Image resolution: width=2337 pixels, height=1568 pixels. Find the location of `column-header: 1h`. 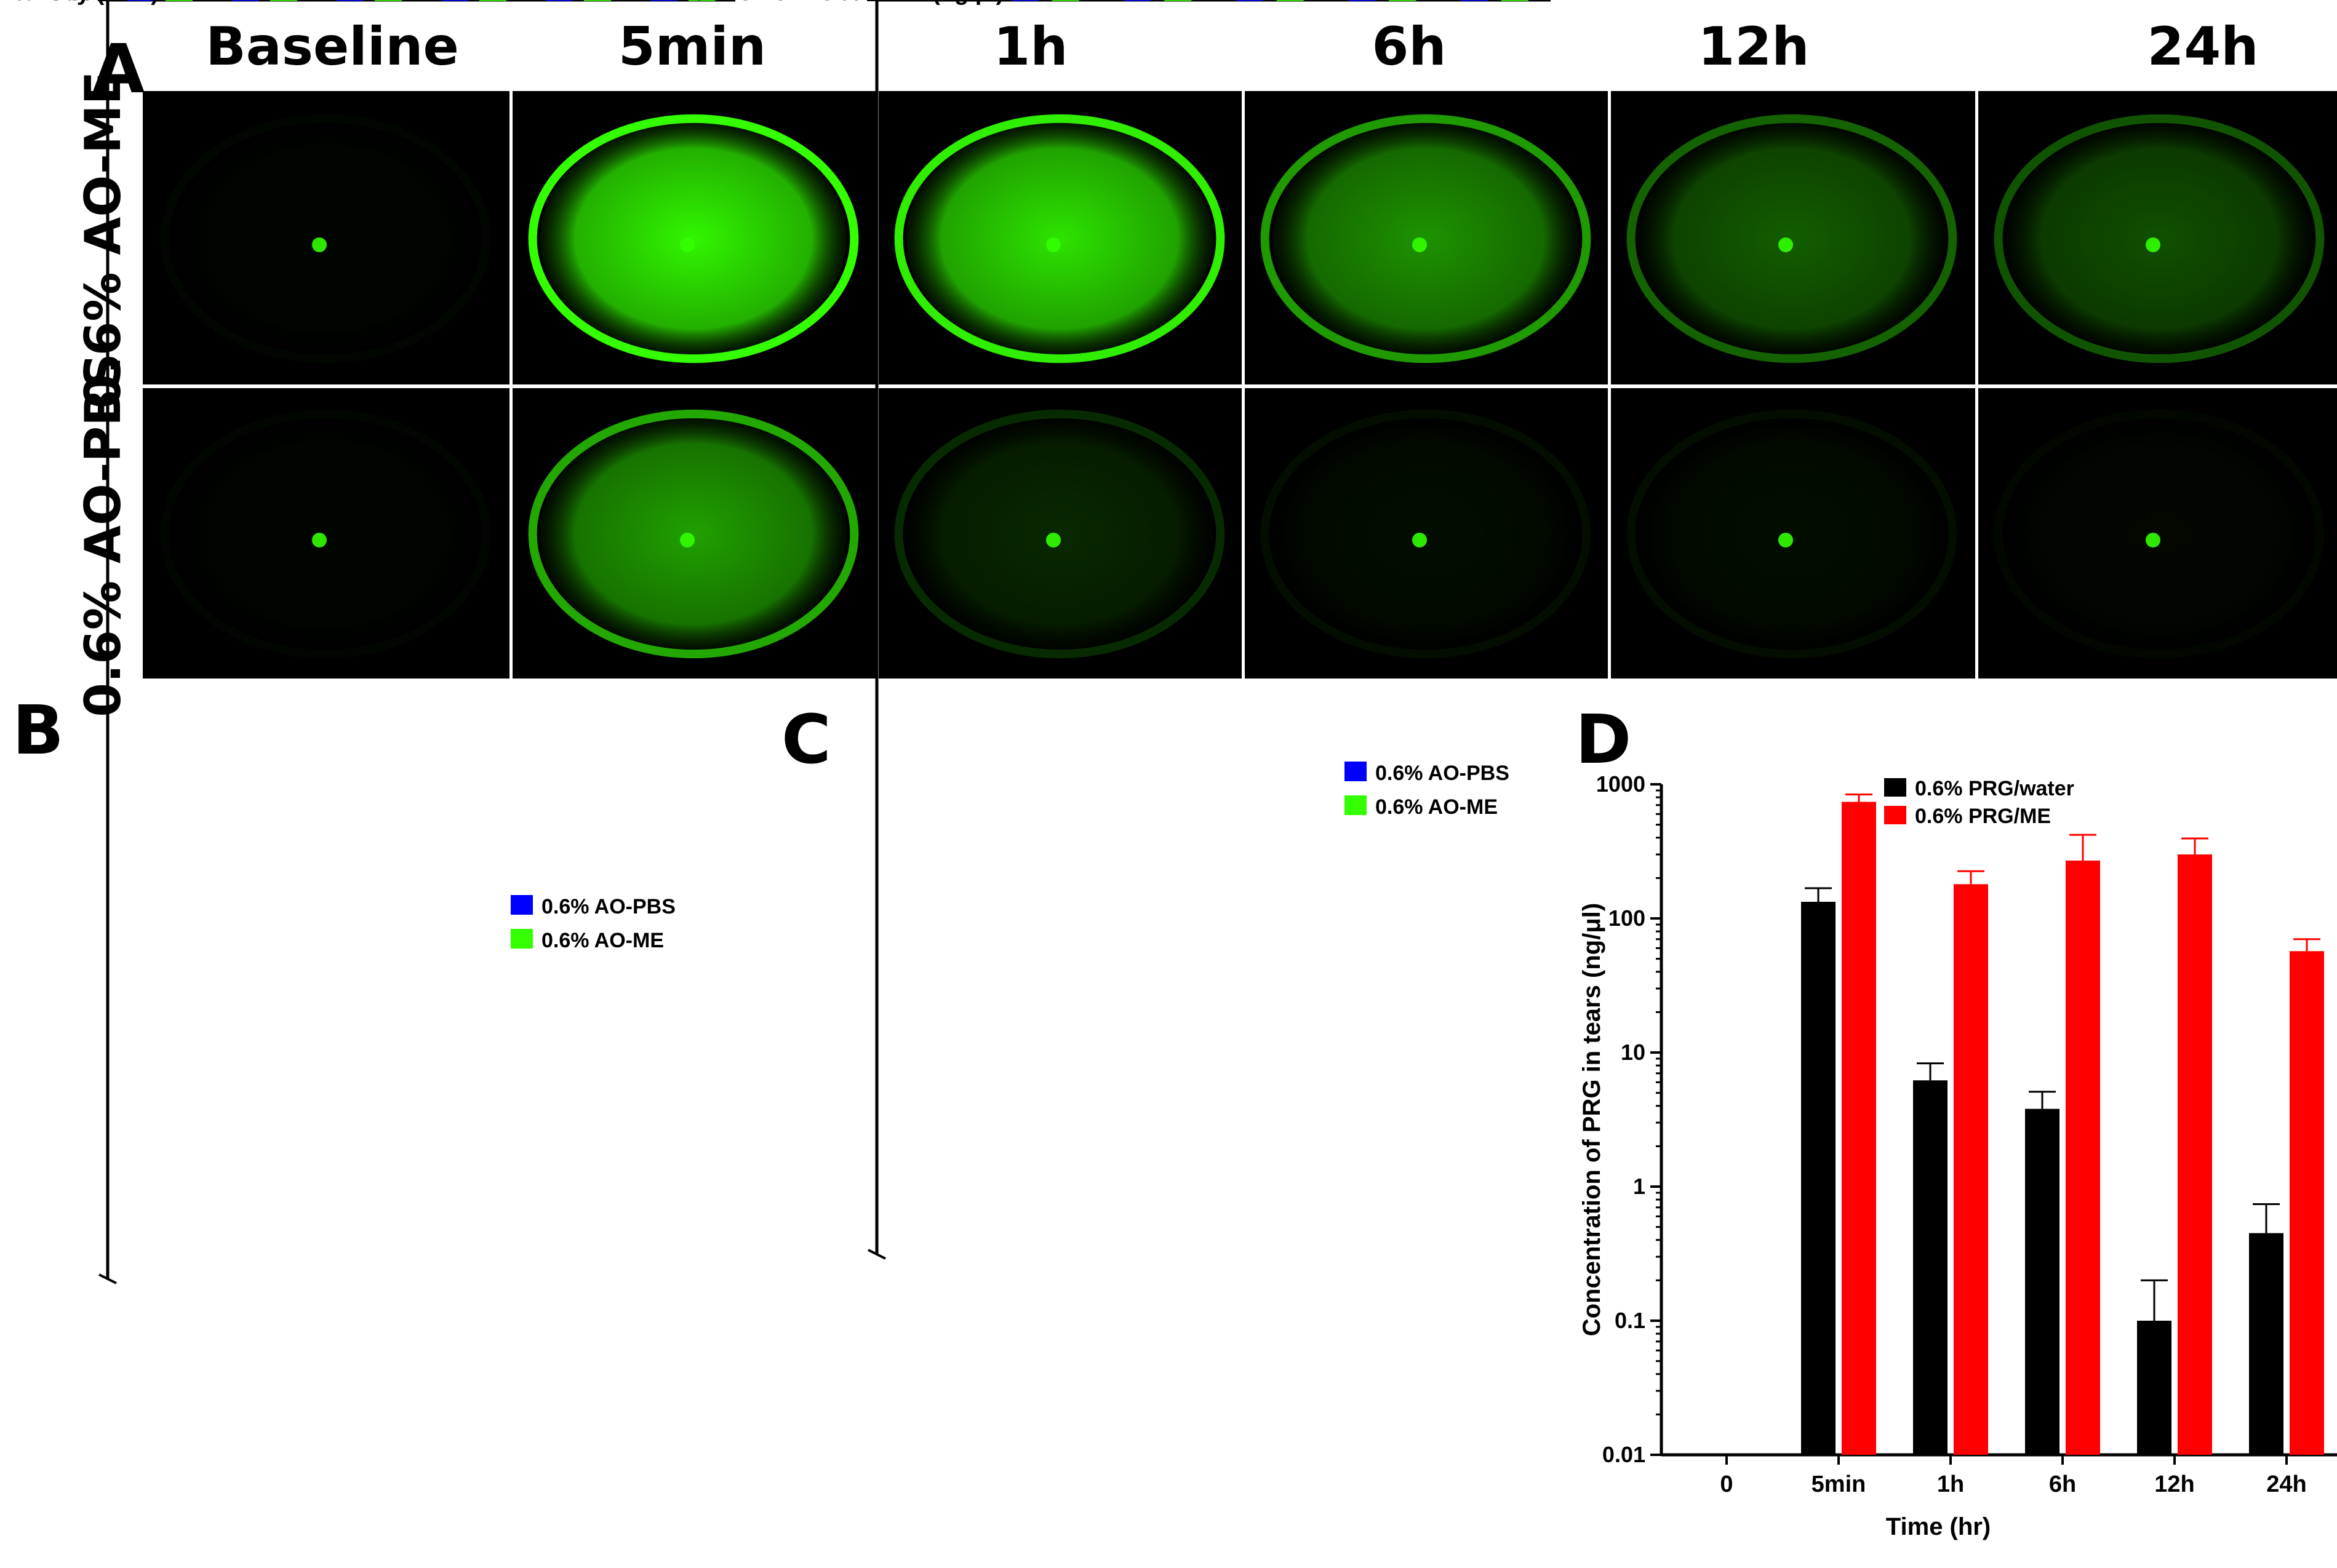

column-header: 1h is located at coordinates (1030, 47).